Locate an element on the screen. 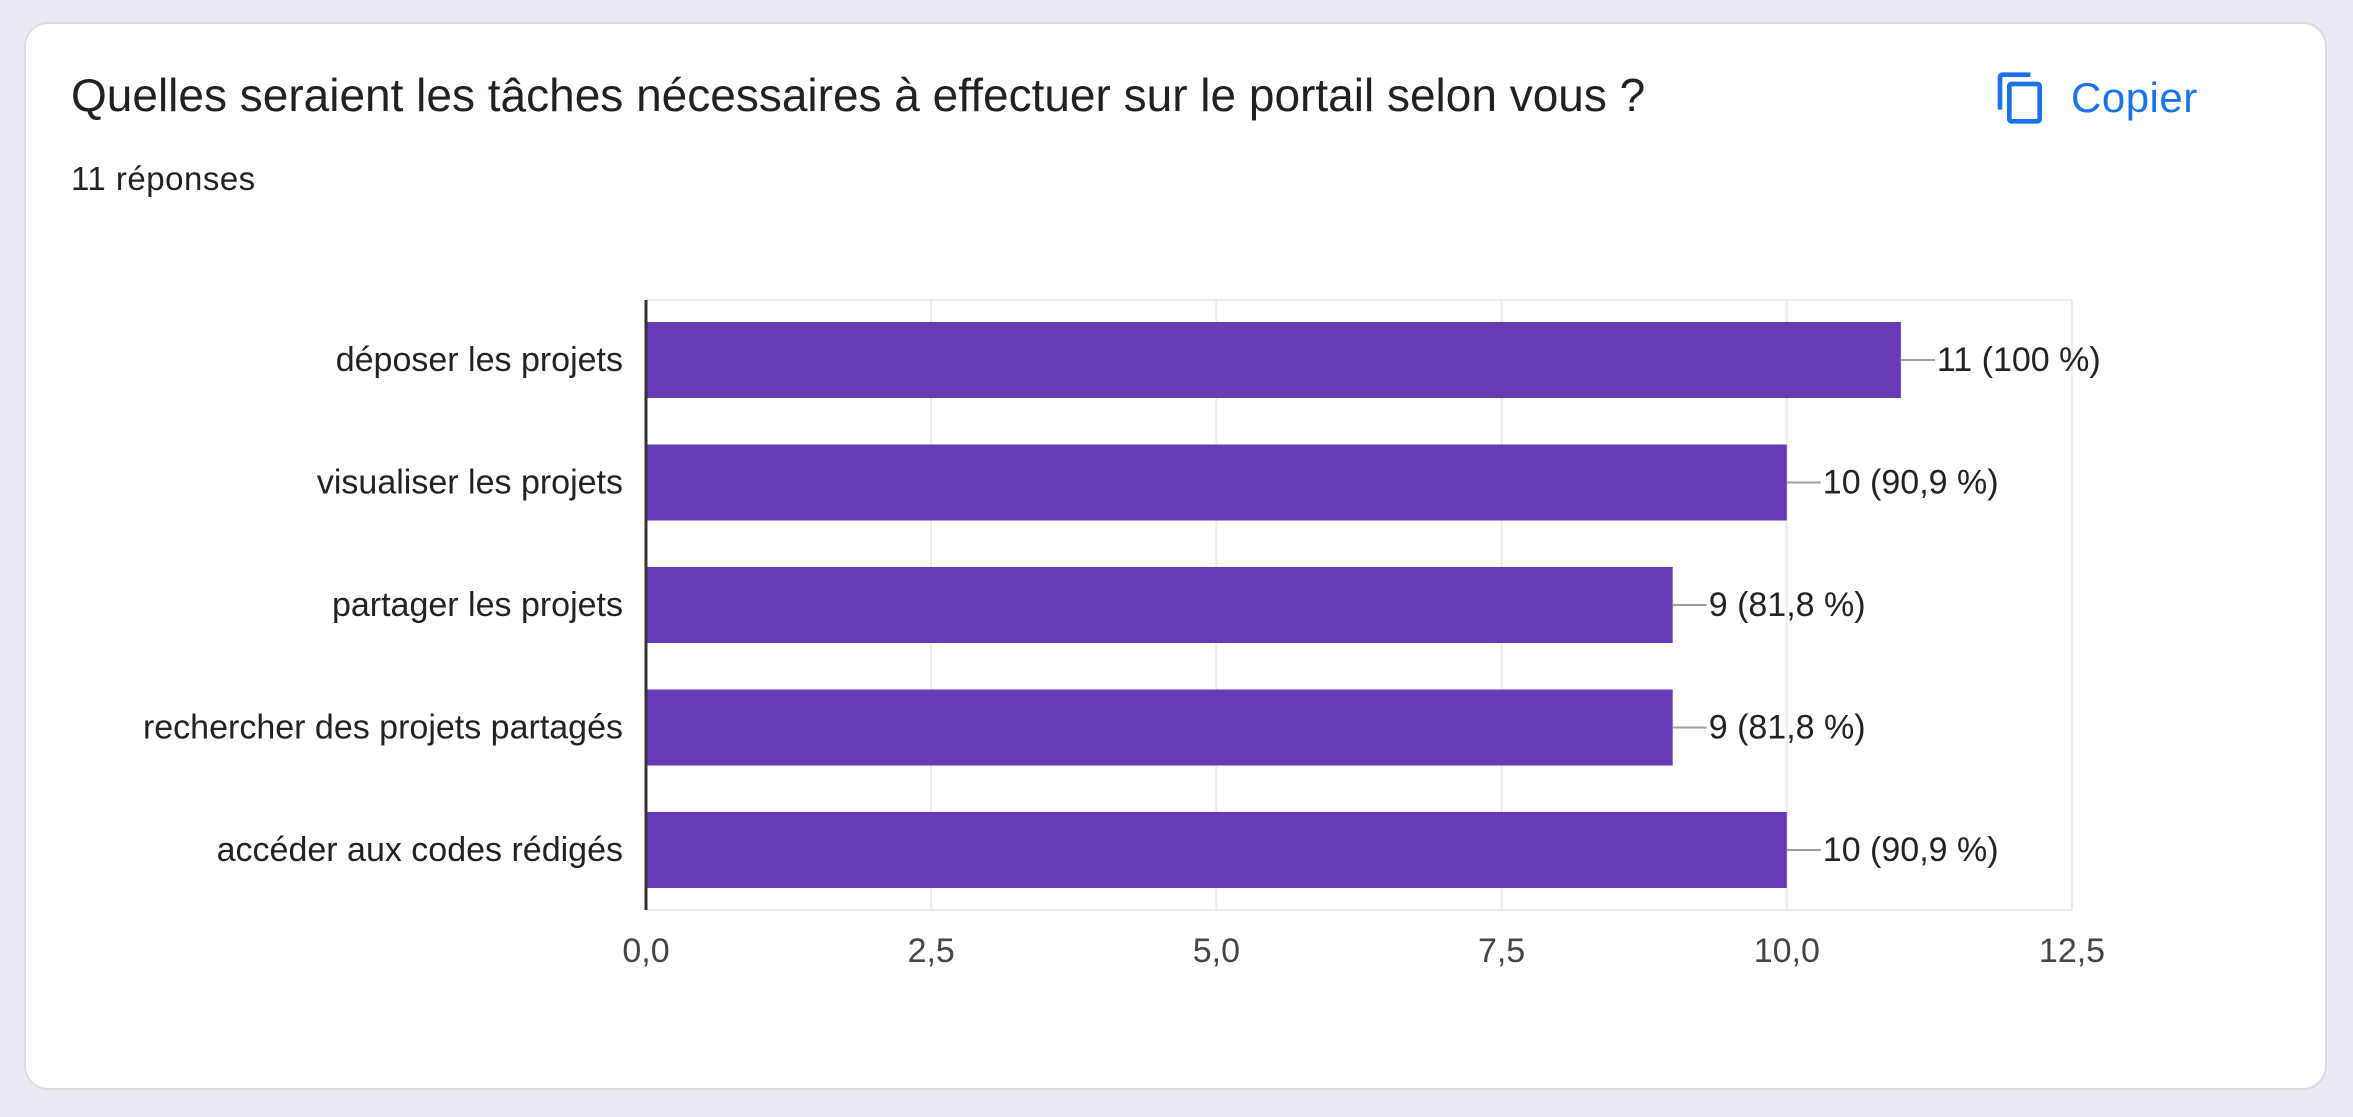  category-label: rechercher des projets partagés is located at coordinates (383, 728).